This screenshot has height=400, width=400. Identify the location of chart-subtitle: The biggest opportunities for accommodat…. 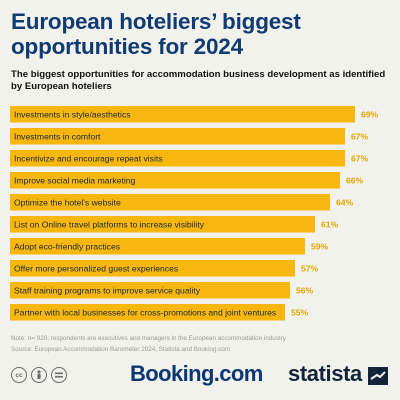
(198, 80).